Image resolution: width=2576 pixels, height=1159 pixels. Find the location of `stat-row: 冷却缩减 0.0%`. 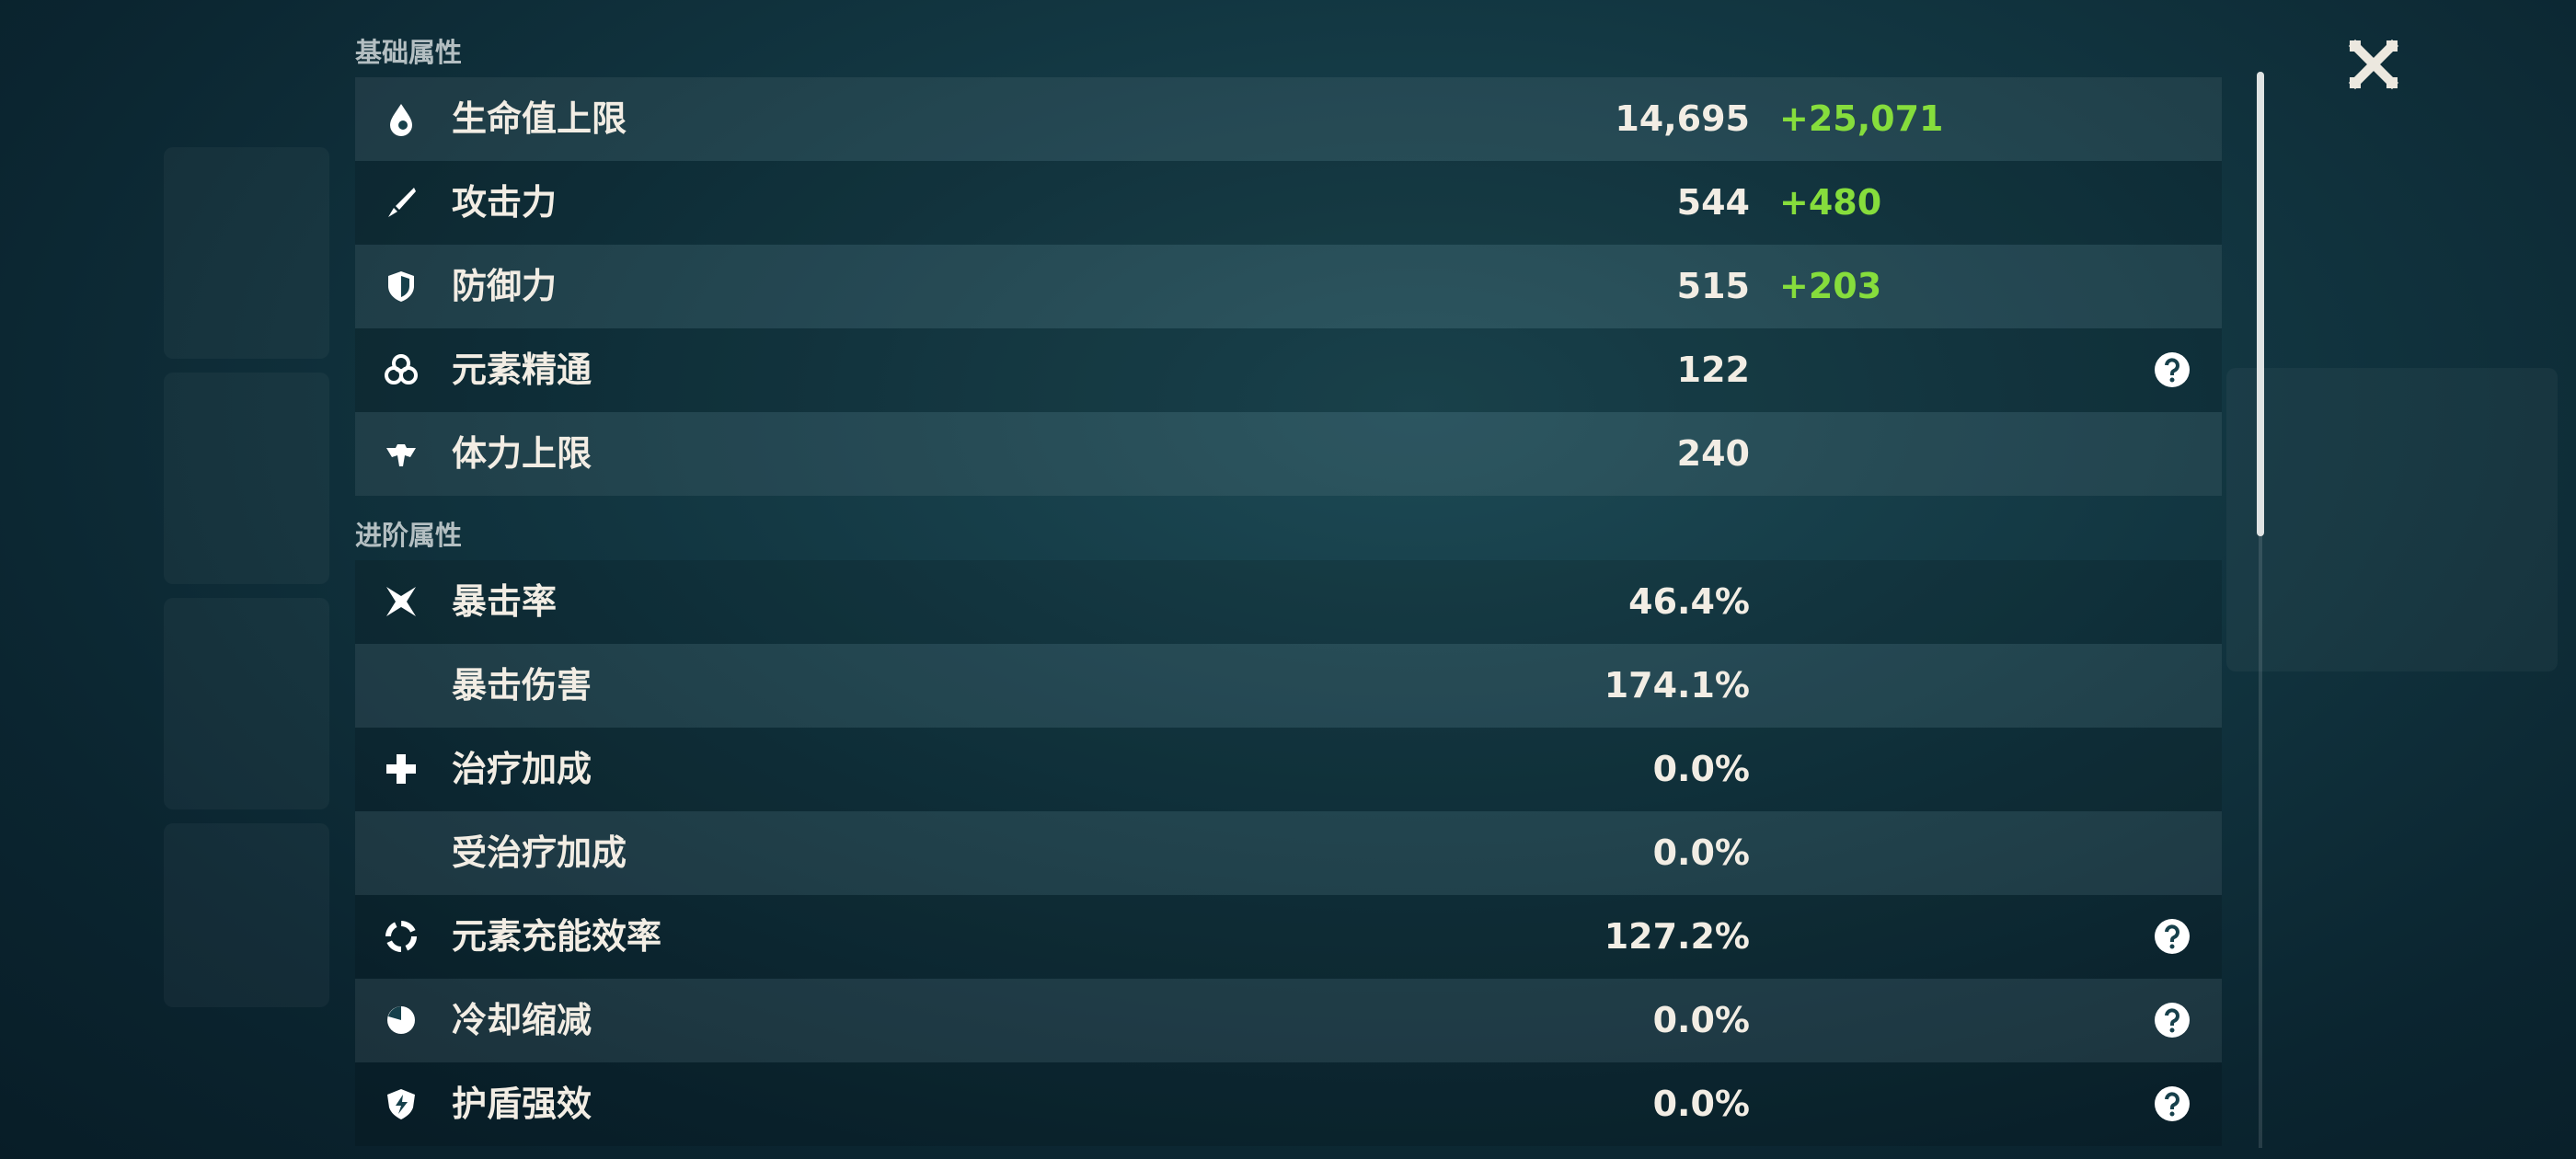

stat-row: 冷却缩减 0.0% is located at coordinates (1288, 1020).